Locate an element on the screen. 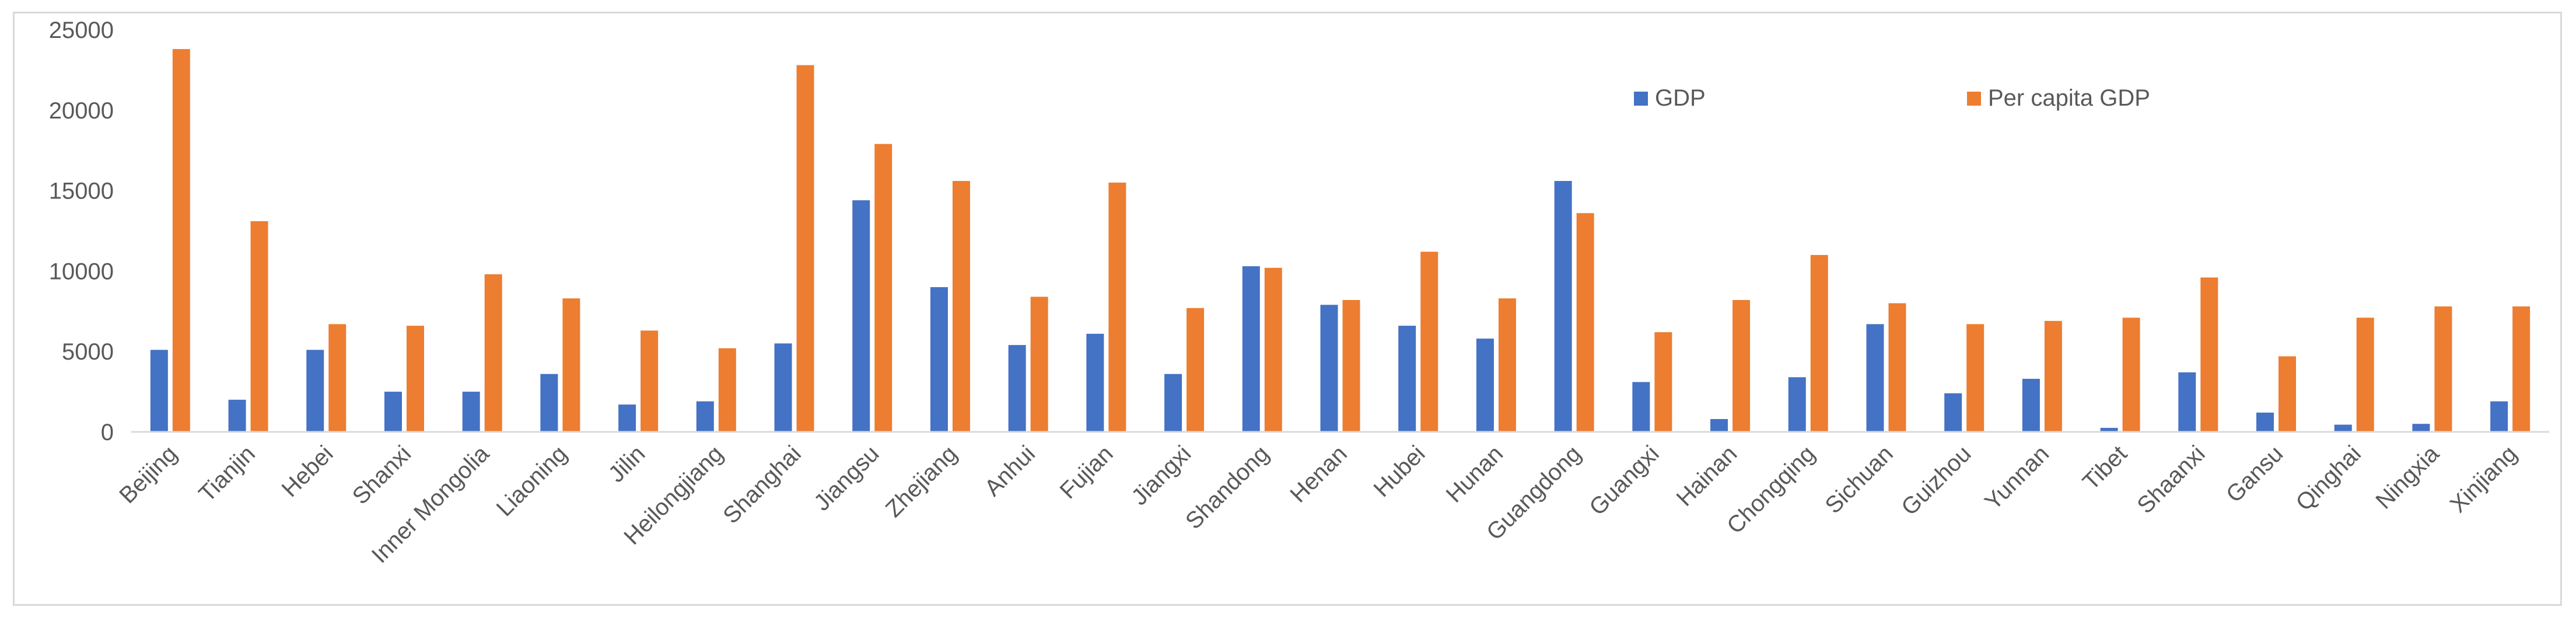 The width and height of the screenshot is (2576, 621). x-tick-label: Ningxia is located at coordinates (2407, 478).